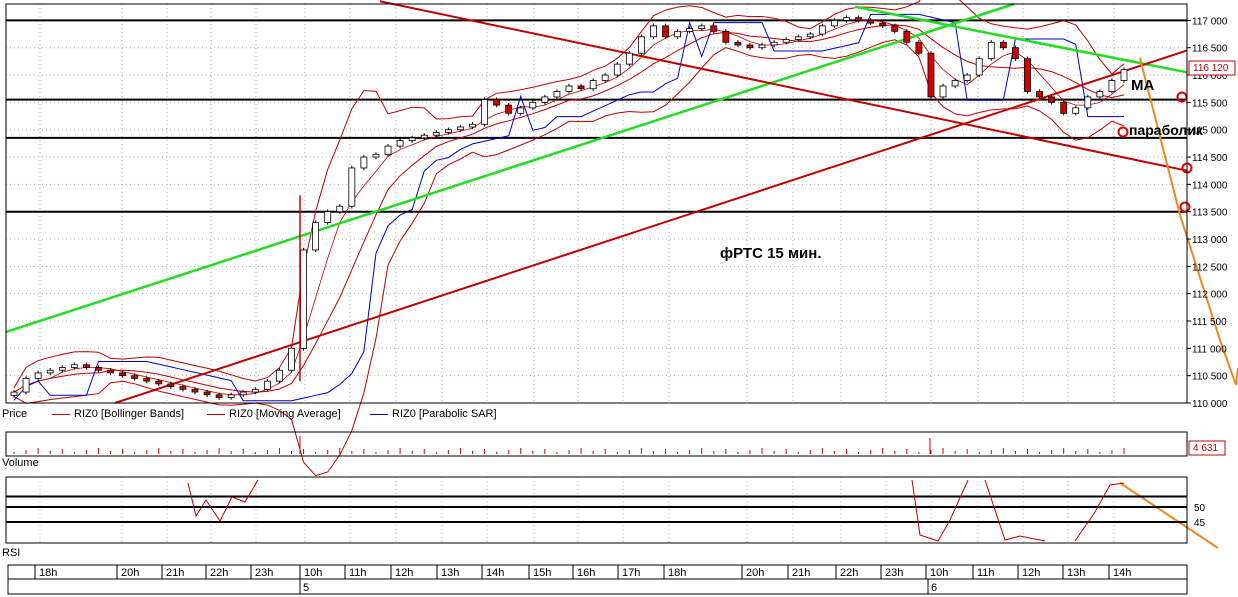 Image resolution: width=1238 pixels, height=597 pixels. What do you see at coordinates (755, 573) in the screenshot?
I see `time-tick-label: 20h` at bounding box center [755, 573].